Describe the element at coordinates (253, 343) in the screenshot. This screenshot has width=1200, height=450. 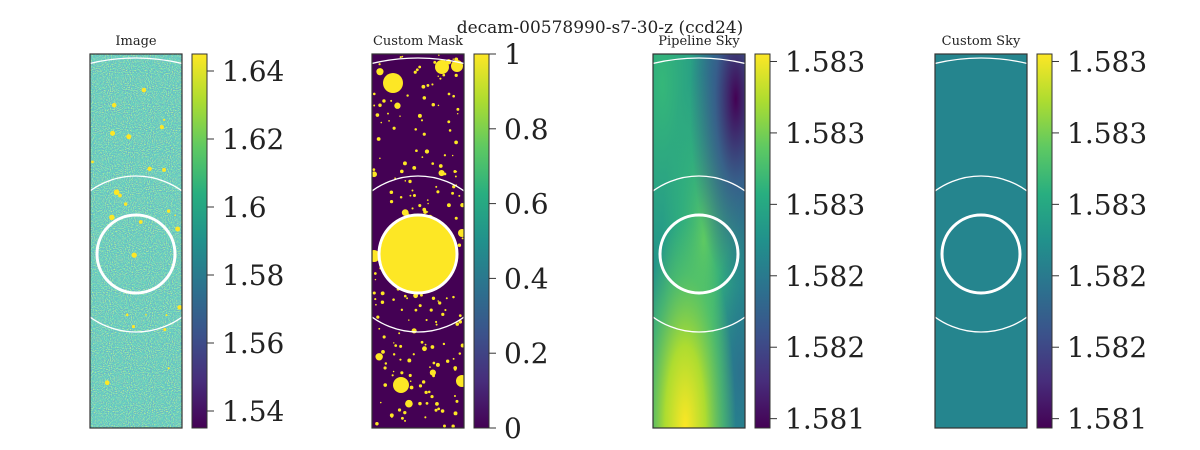
I see `colorbar-tick-label: 1.56` at that location.